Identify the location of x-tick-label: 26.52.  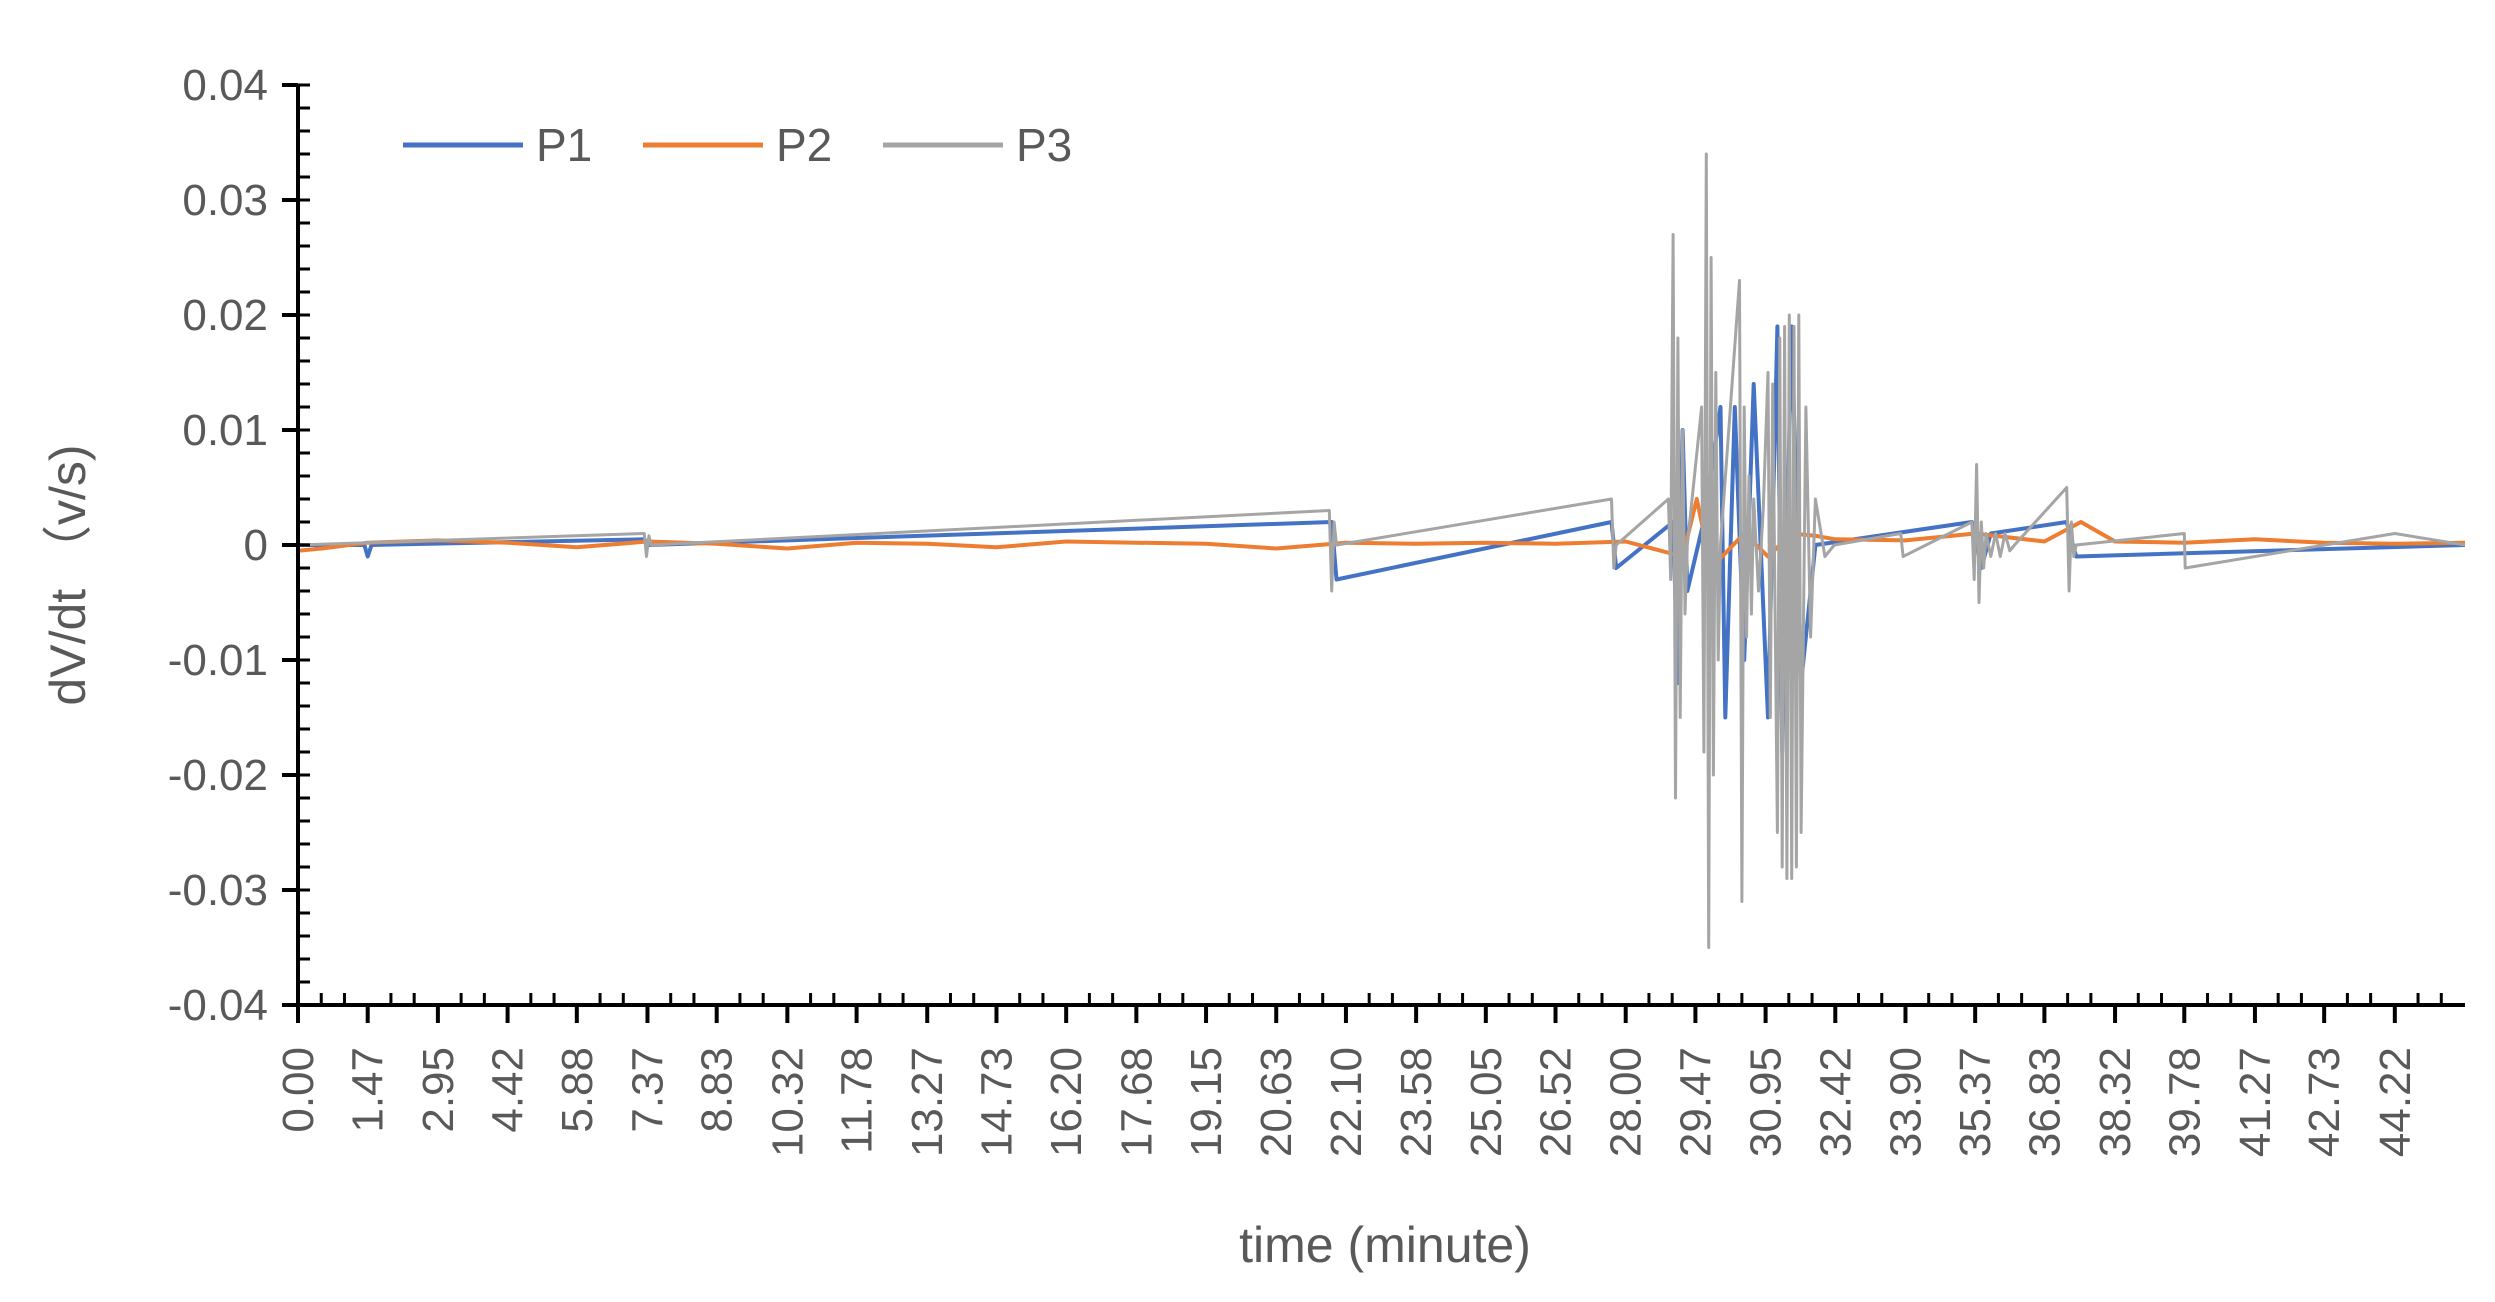
(1556, 1102).